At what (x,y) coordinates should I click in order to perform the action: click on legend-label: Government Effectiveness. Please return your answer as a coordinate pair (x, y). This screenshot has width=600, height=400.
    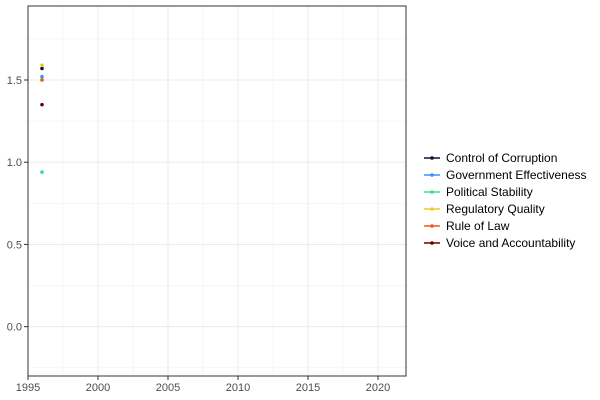
    Looking at the image, I should click on (516, 175).